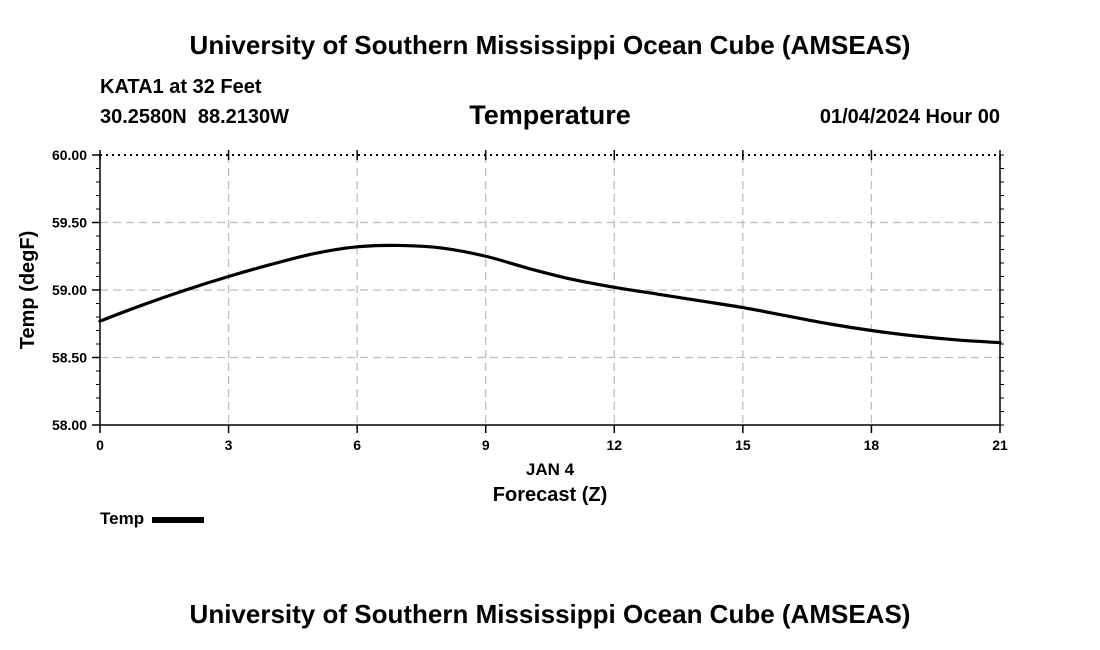 The width and height of the screenshot is (1100, 650). What do you see at coordinates (100, 445) in the screenshot?
I see `x-tick-label: 0` at bounding box center [100, 445].